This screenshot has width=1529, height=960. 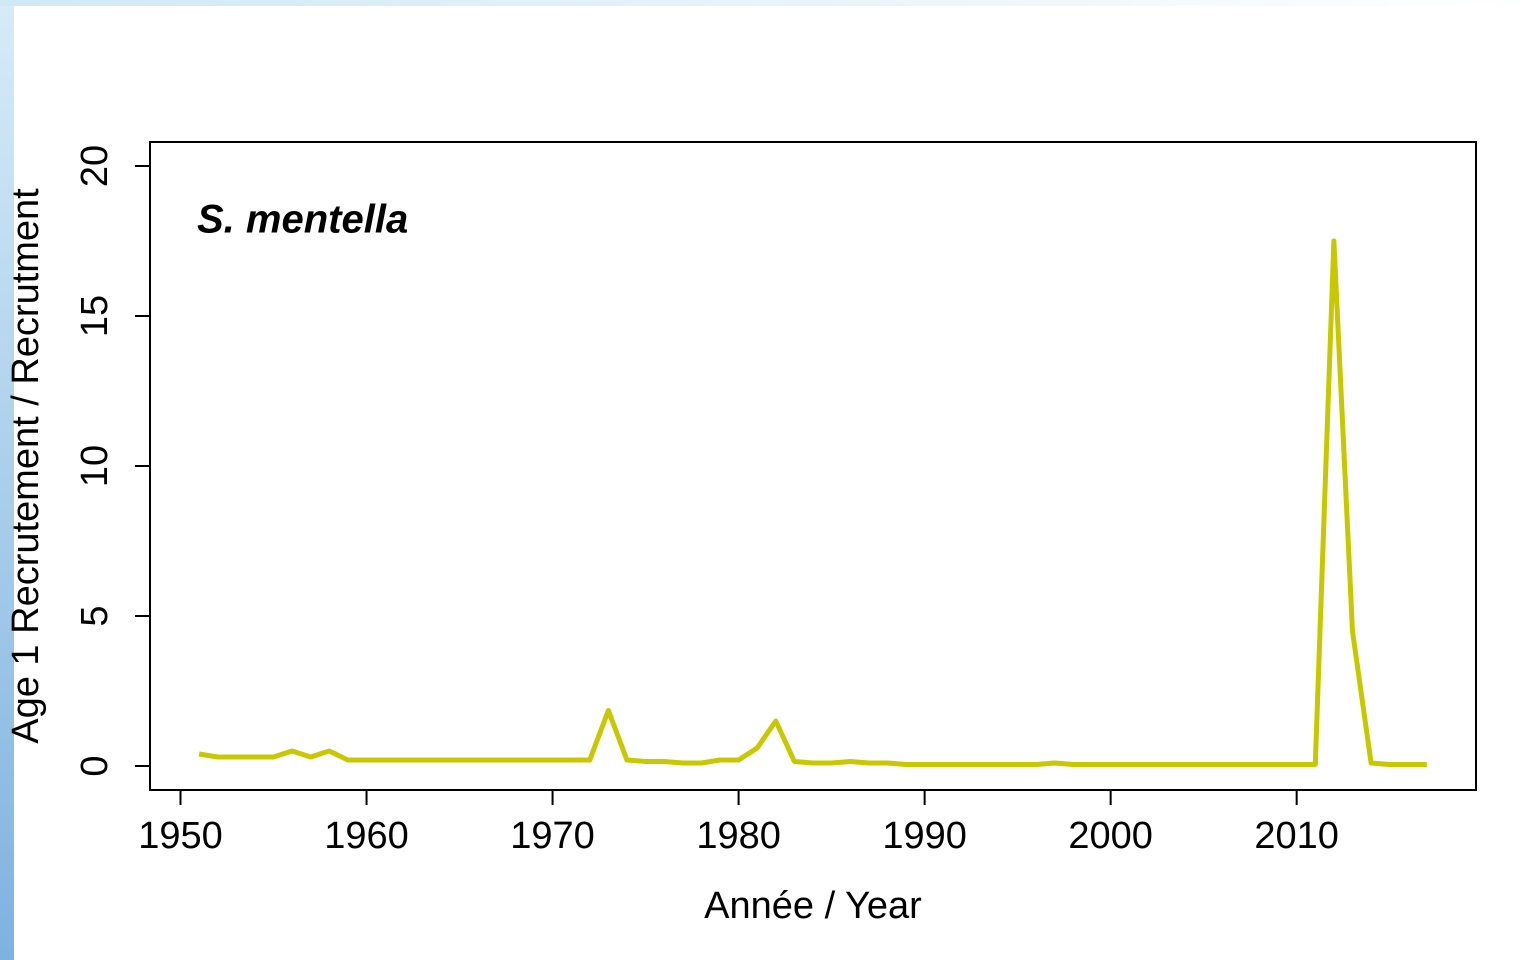 I want to click on annotation: S. mentella, so click(x=302, y=220).